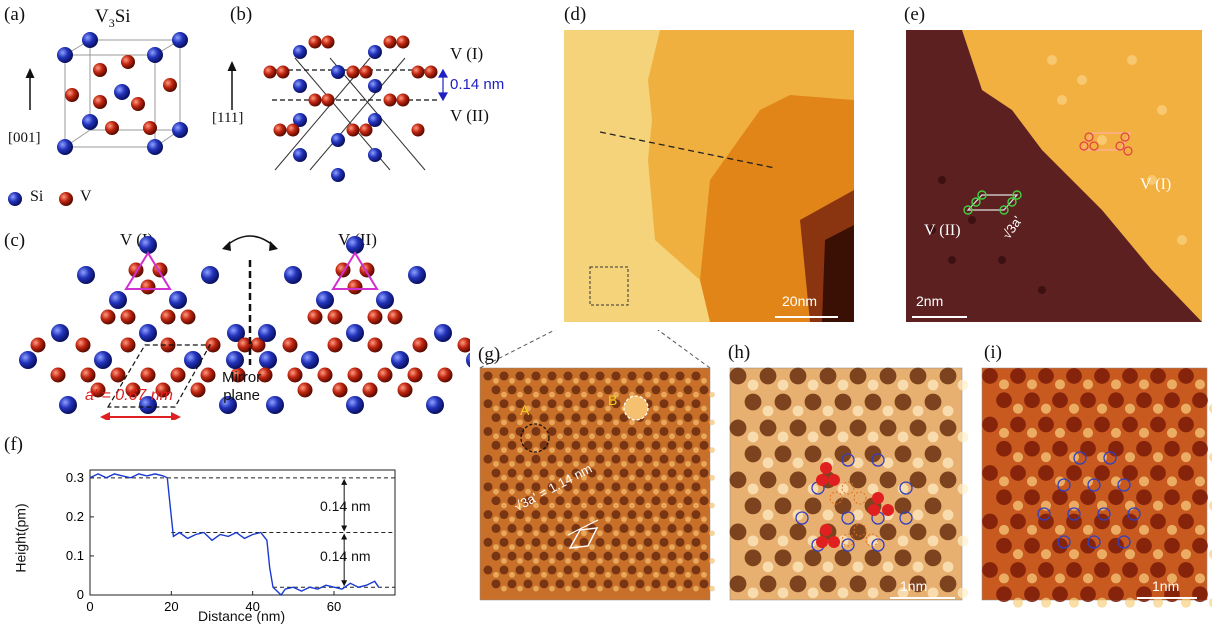 The width and height of the screenshot is (1214, 624). Describe the element at coordinates (613, 400) in the screenshot. I see `defect-label-b: B` at that location.